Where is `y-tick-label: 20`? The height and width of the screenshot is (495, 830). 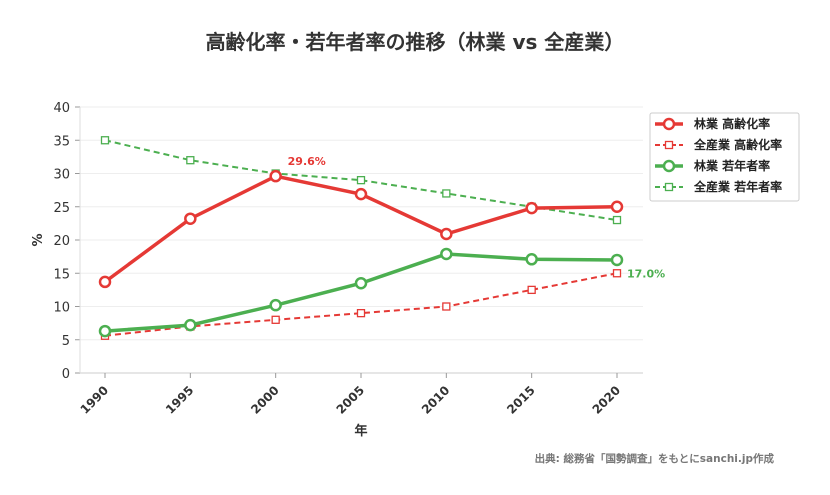 y-tick-label: 20 is located at coordinates (61, 241).